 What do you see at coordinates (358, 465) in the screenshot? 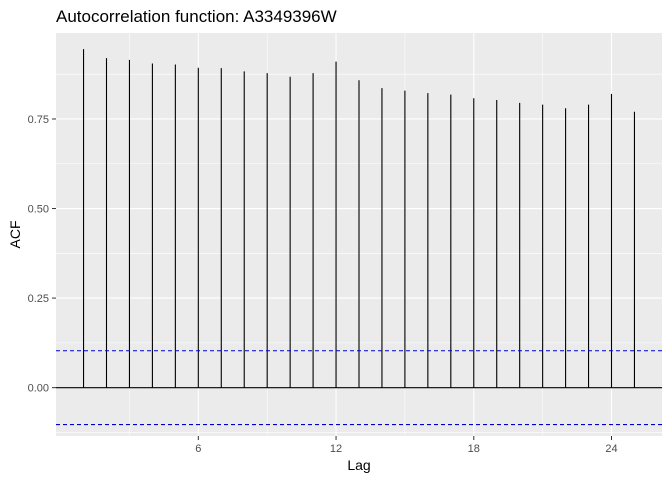
I see `x-axis-title: Lag` at bounding box center [358, 465].